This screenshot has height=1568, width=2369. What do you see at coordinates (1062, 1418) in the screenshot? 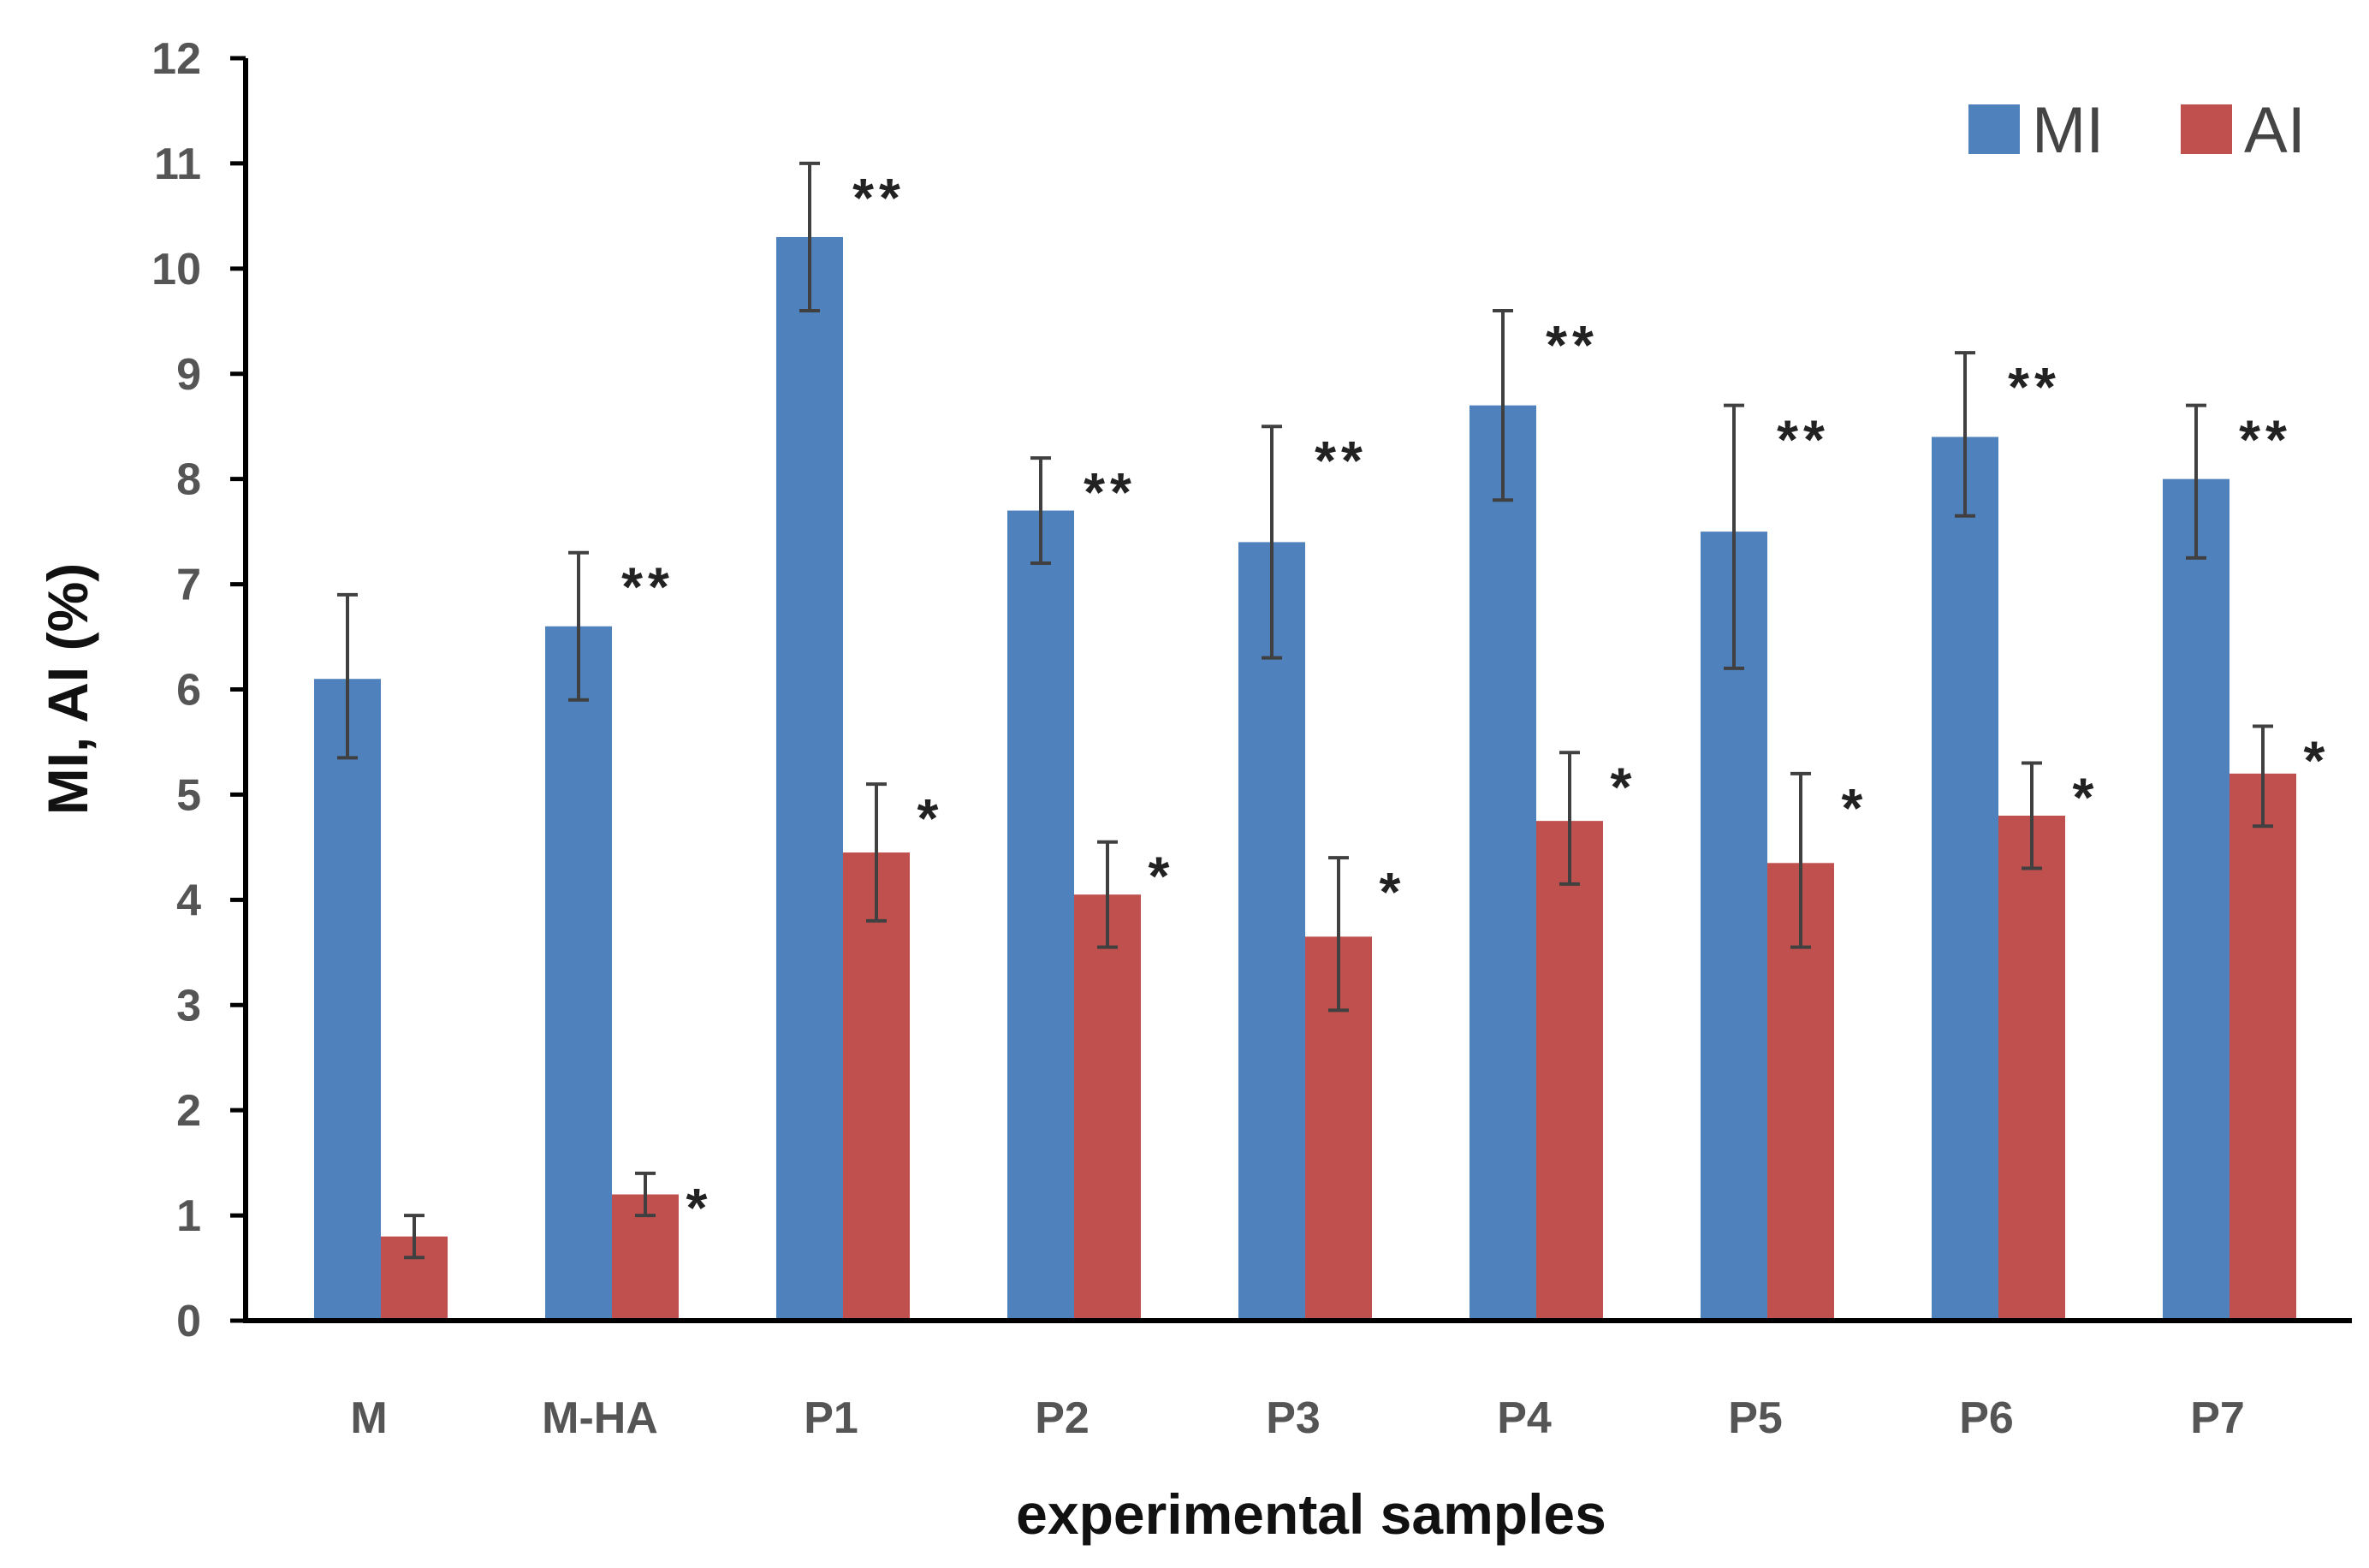
I see `x-tick-label: P2` at bounding box center [1062, 1418].